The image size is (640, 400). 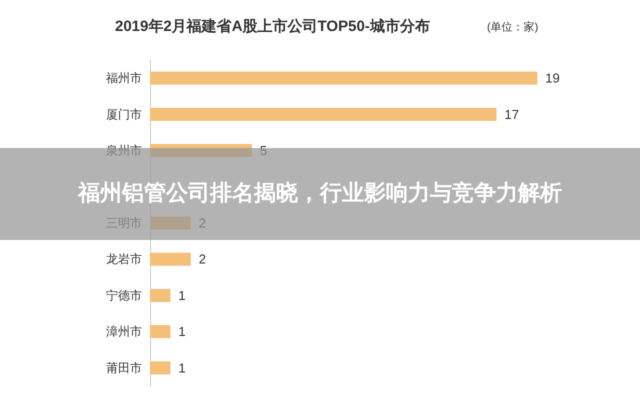 I want to click on y-tick-label: 龙岩市, so click(x=124, y=259).